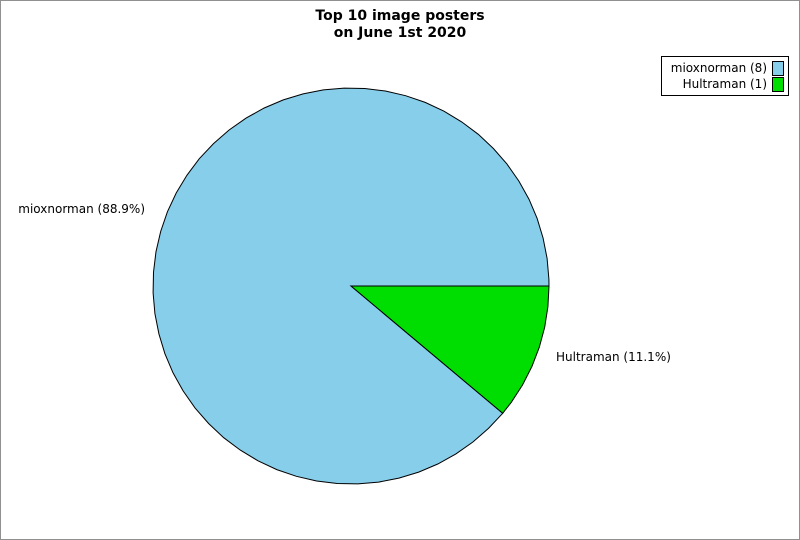  I want to click on chart-title: Top 10 image posters on June 1st 2020, so click(400, 25).